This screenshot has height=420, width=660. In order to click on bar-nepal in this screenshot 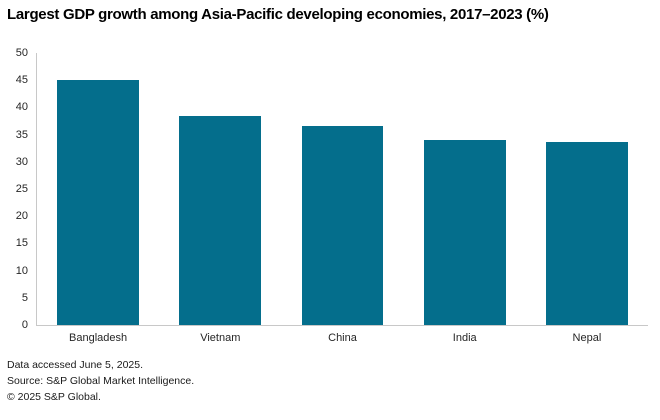, I will do `click(586, 233)`.